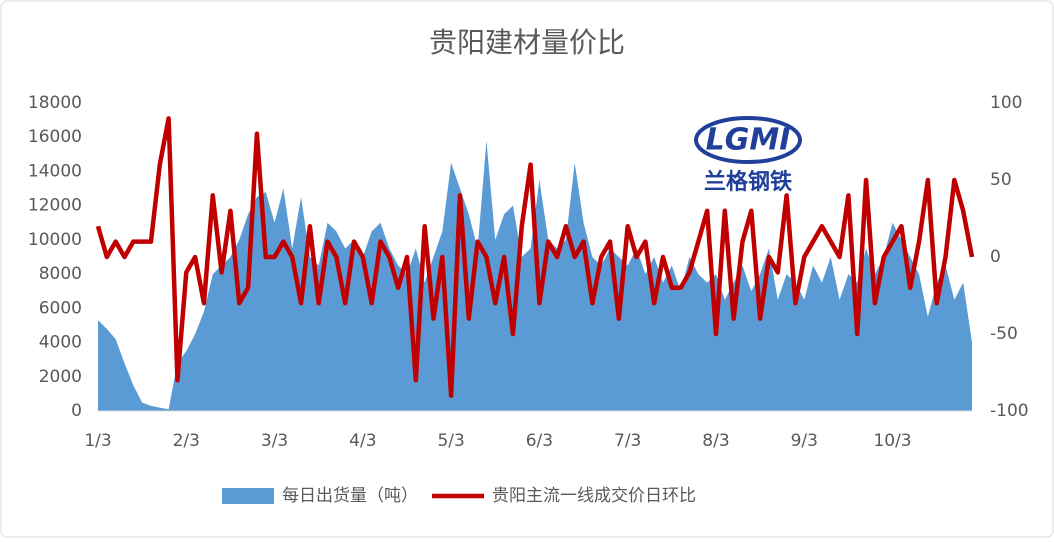  I want to click on x-tick-label: 3/3, so click(274, 441).